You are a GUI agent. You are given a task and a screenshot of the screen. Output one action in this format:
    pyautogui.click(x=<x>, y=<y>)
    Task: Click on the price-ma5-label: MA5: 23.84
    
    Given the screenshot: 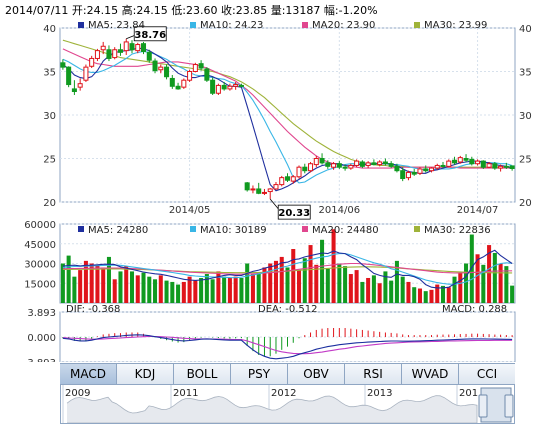 What is the action you would take?
    pyautogui.click(x=116, y=25)
    